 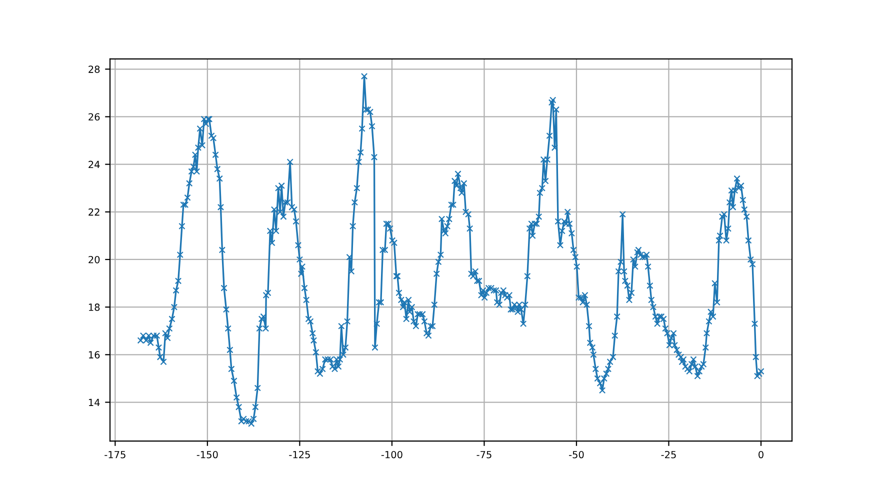 What do you see at coordinates (94, 307) in the screenshot?
I see `y-tick-label: 18` at bounding box center [94, 307].